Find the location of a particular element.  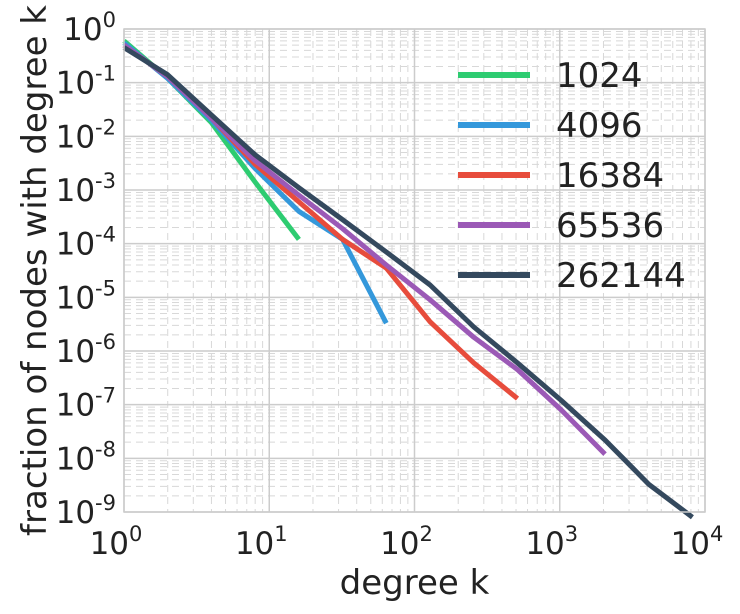

y-axis-label: fraction of nodes with degree k is located at coordinates (35, 270).